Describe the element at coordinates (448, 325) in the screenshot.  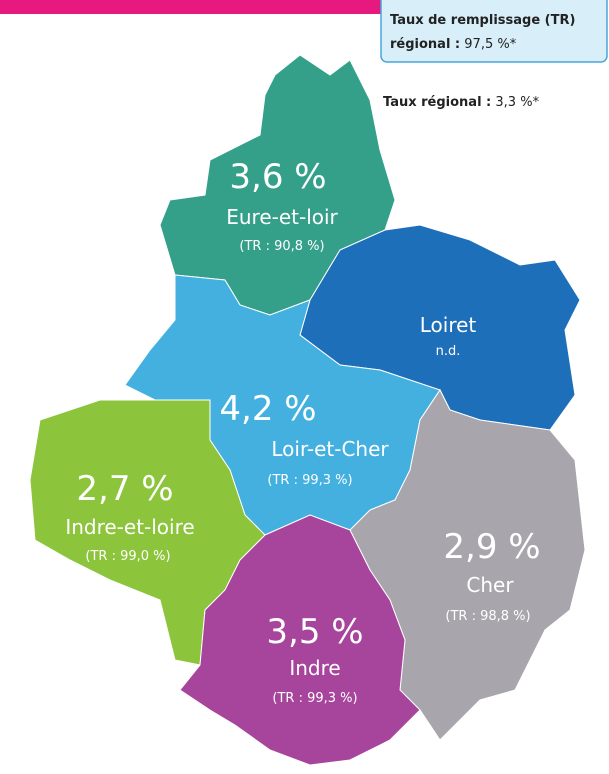
I see `region-name: Loiret` at that location.